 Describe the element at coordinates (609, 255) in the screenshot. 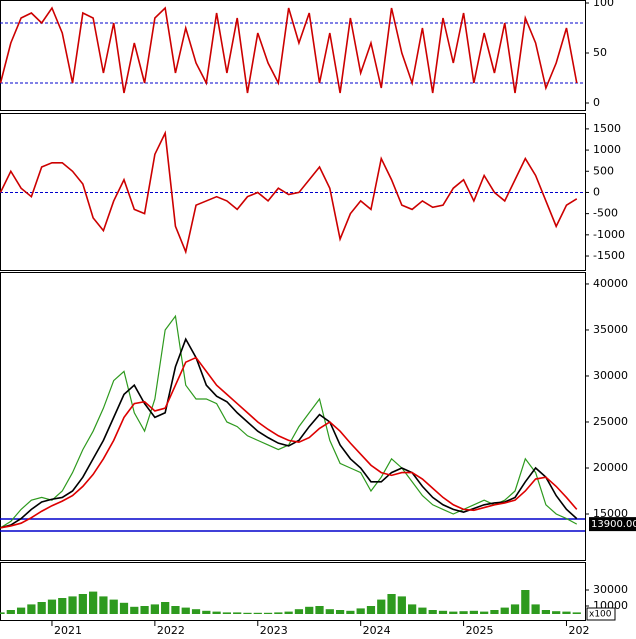

I see `y-tick-label: -1500` at that location.